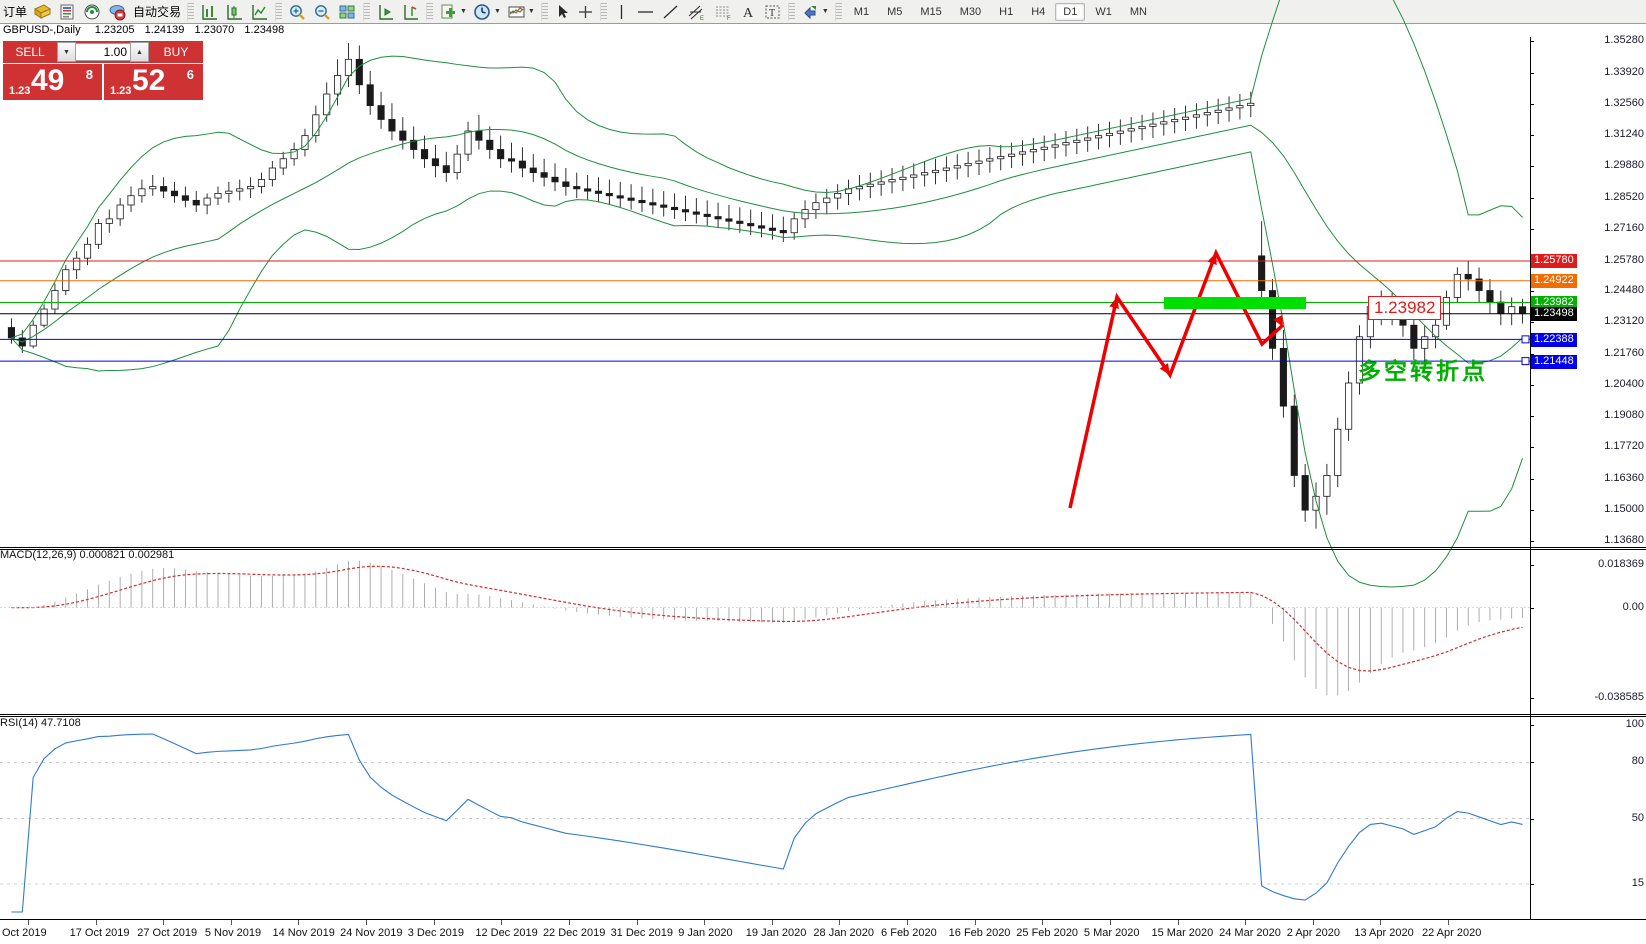  Describe the element at coordinates (410, 12) in the screenshot. I see `auto-scroll-icon` at that location.